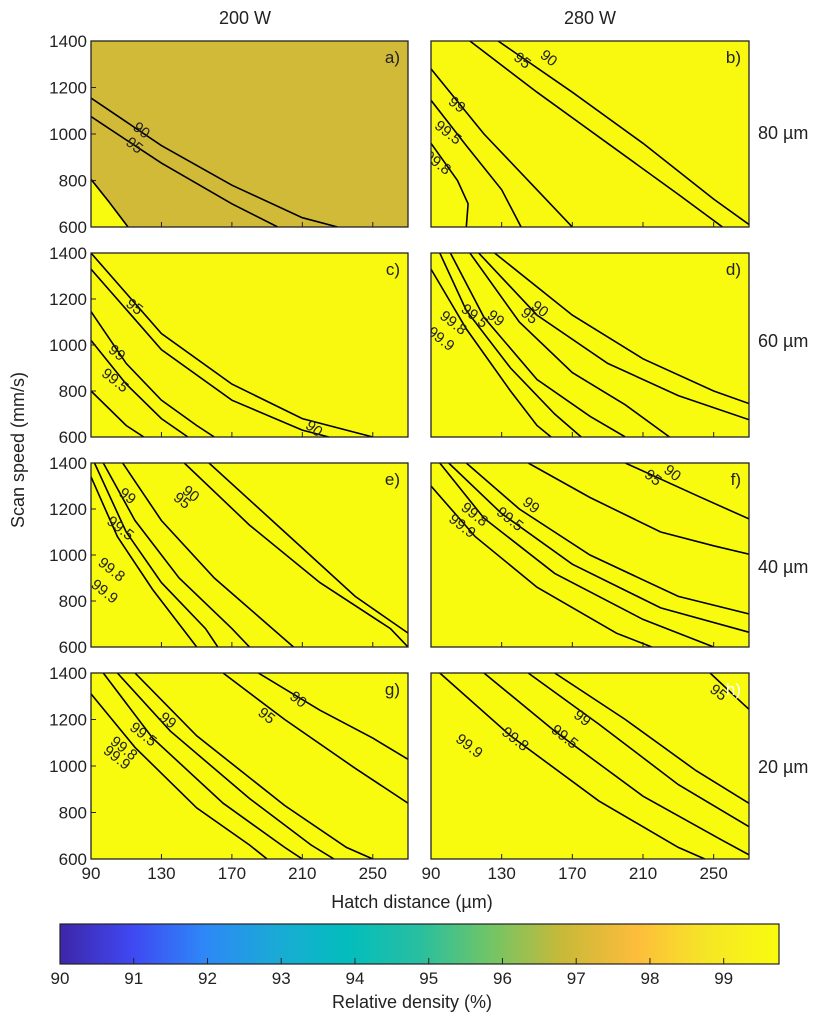 The width and height of the screenshot is (823, 1028). I want to click on colorbar-tick-label: 97, so click(576, 978).